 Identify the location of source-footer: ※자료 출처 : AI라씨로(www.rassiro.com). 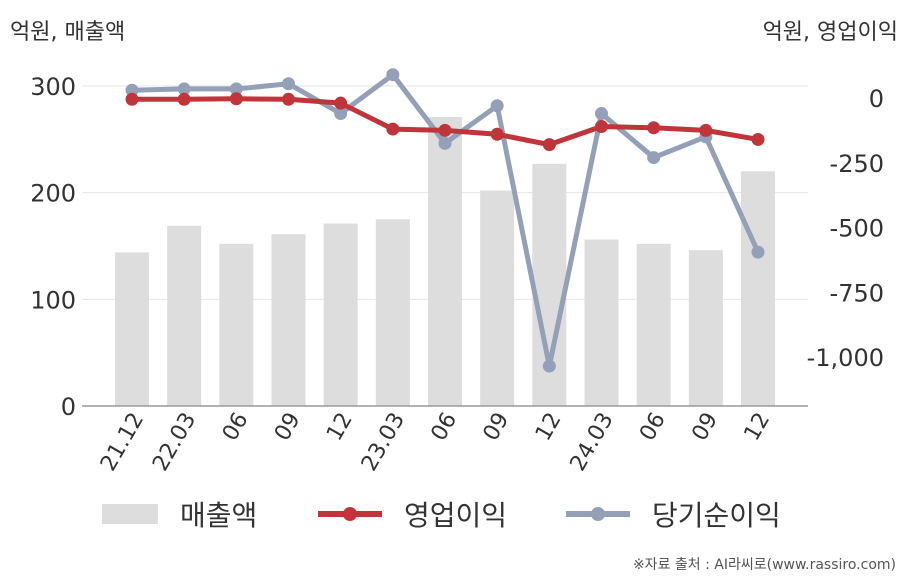
(764, 565).